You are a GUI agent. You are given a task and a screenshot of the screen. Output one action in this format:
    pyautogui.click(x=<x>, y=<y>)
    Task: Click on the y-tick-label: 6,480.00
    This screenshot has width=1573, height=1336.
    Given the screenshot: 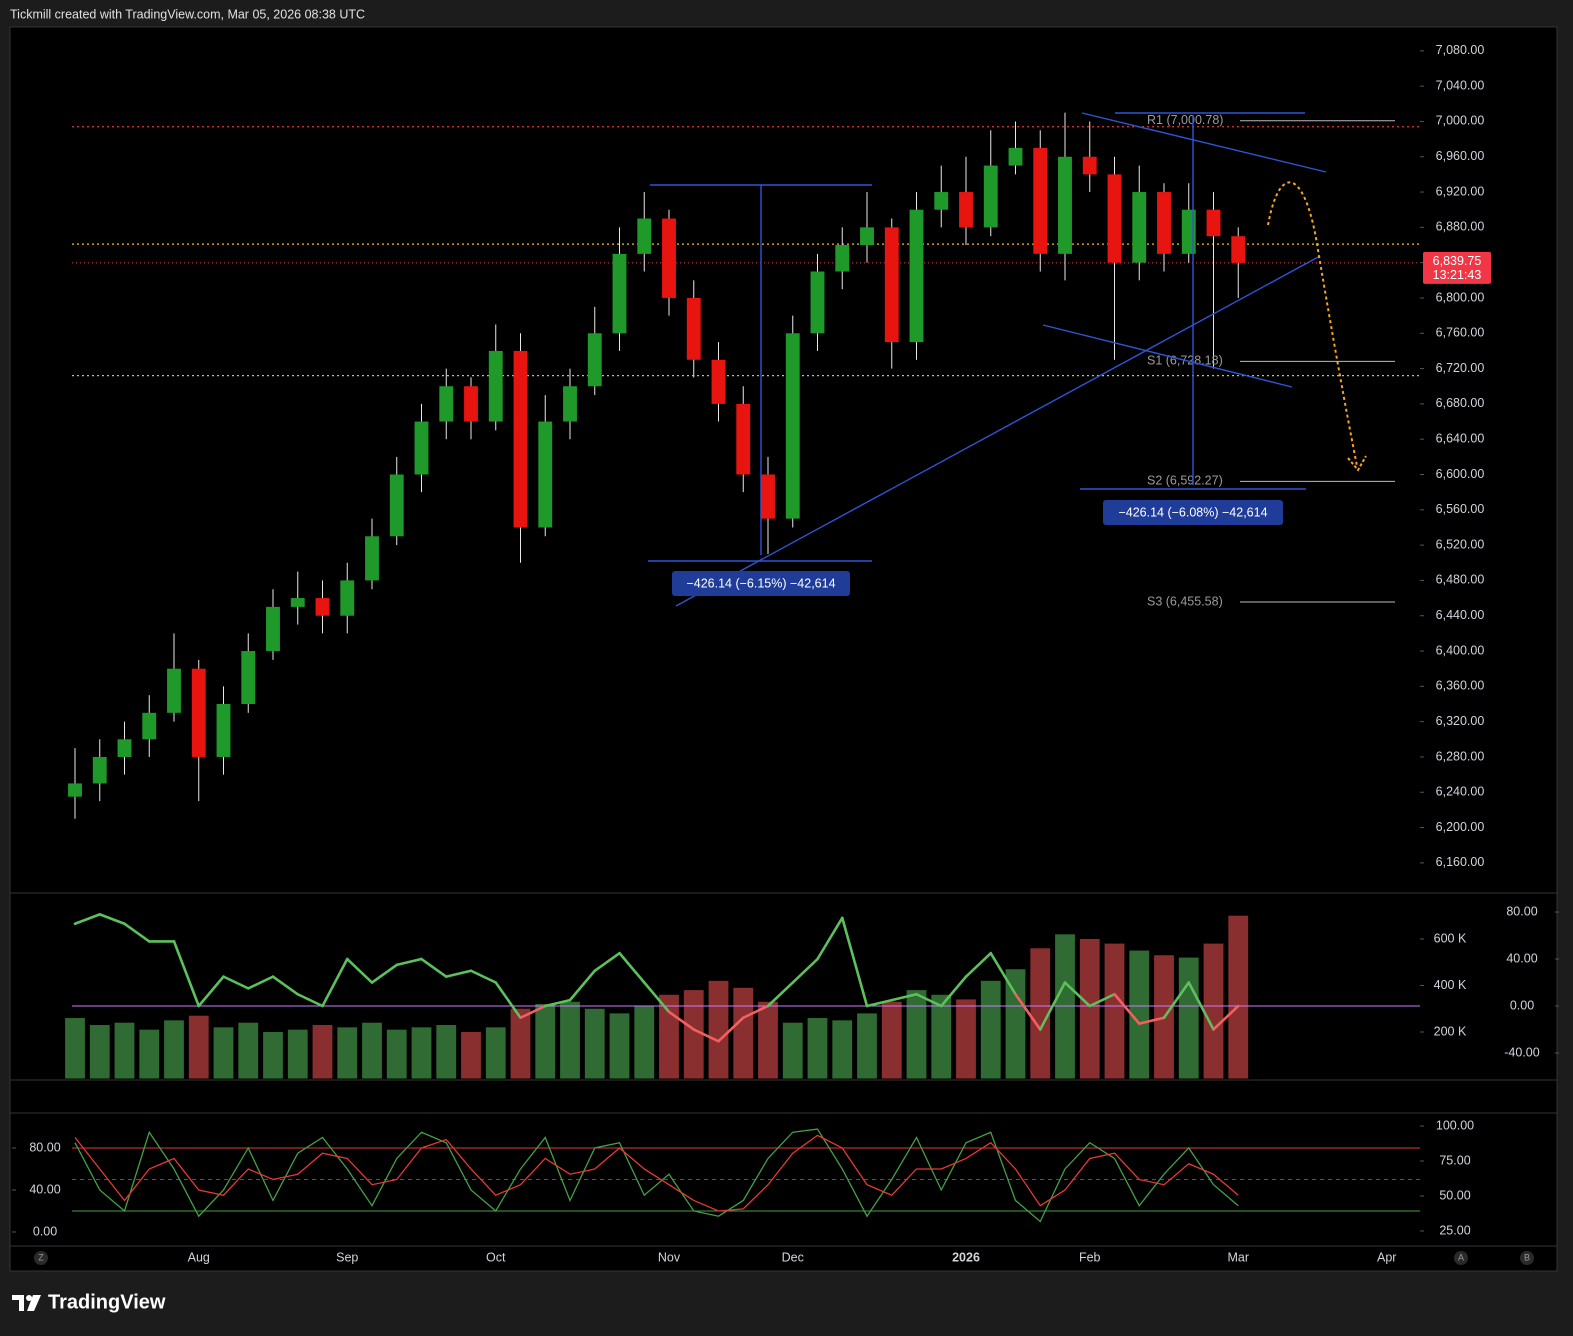 What is the action you would take?
    pyautogui.click(x=1460, y=580)
    